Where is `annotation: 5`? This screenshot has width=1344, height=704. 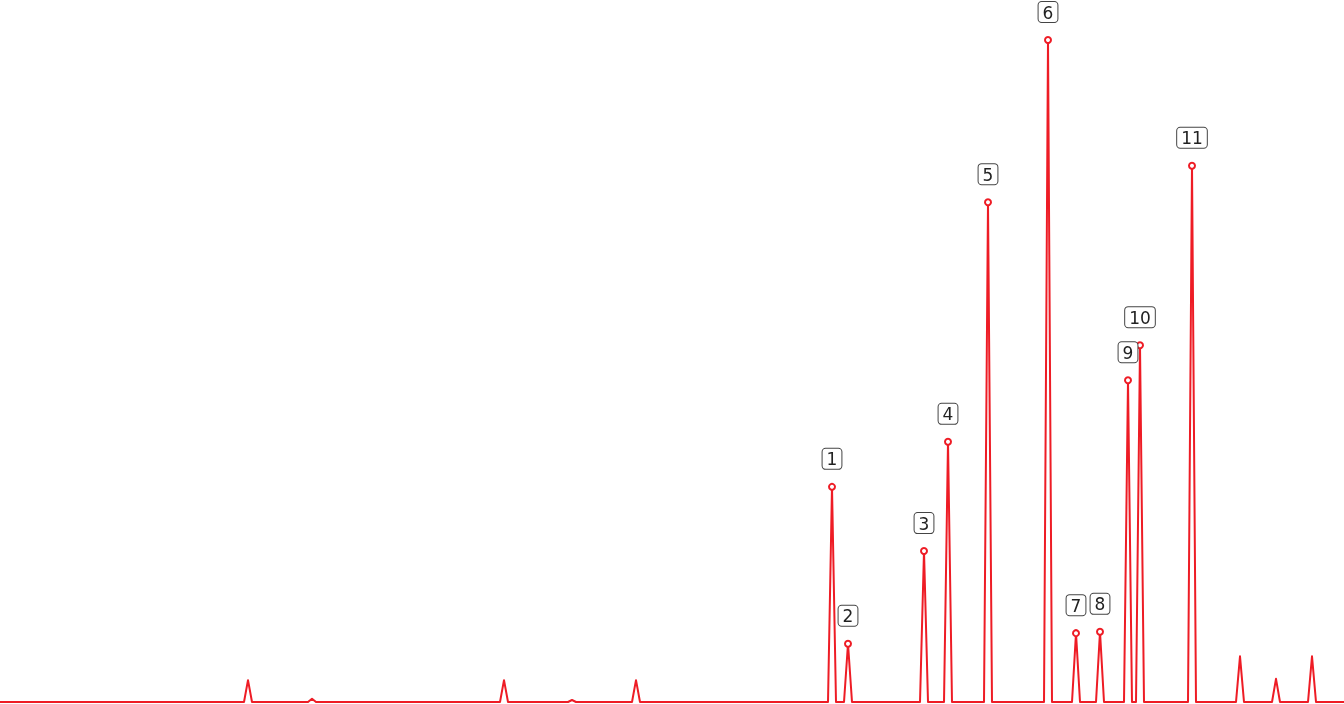
annotation: 5 is located at coordinates (988, 174).